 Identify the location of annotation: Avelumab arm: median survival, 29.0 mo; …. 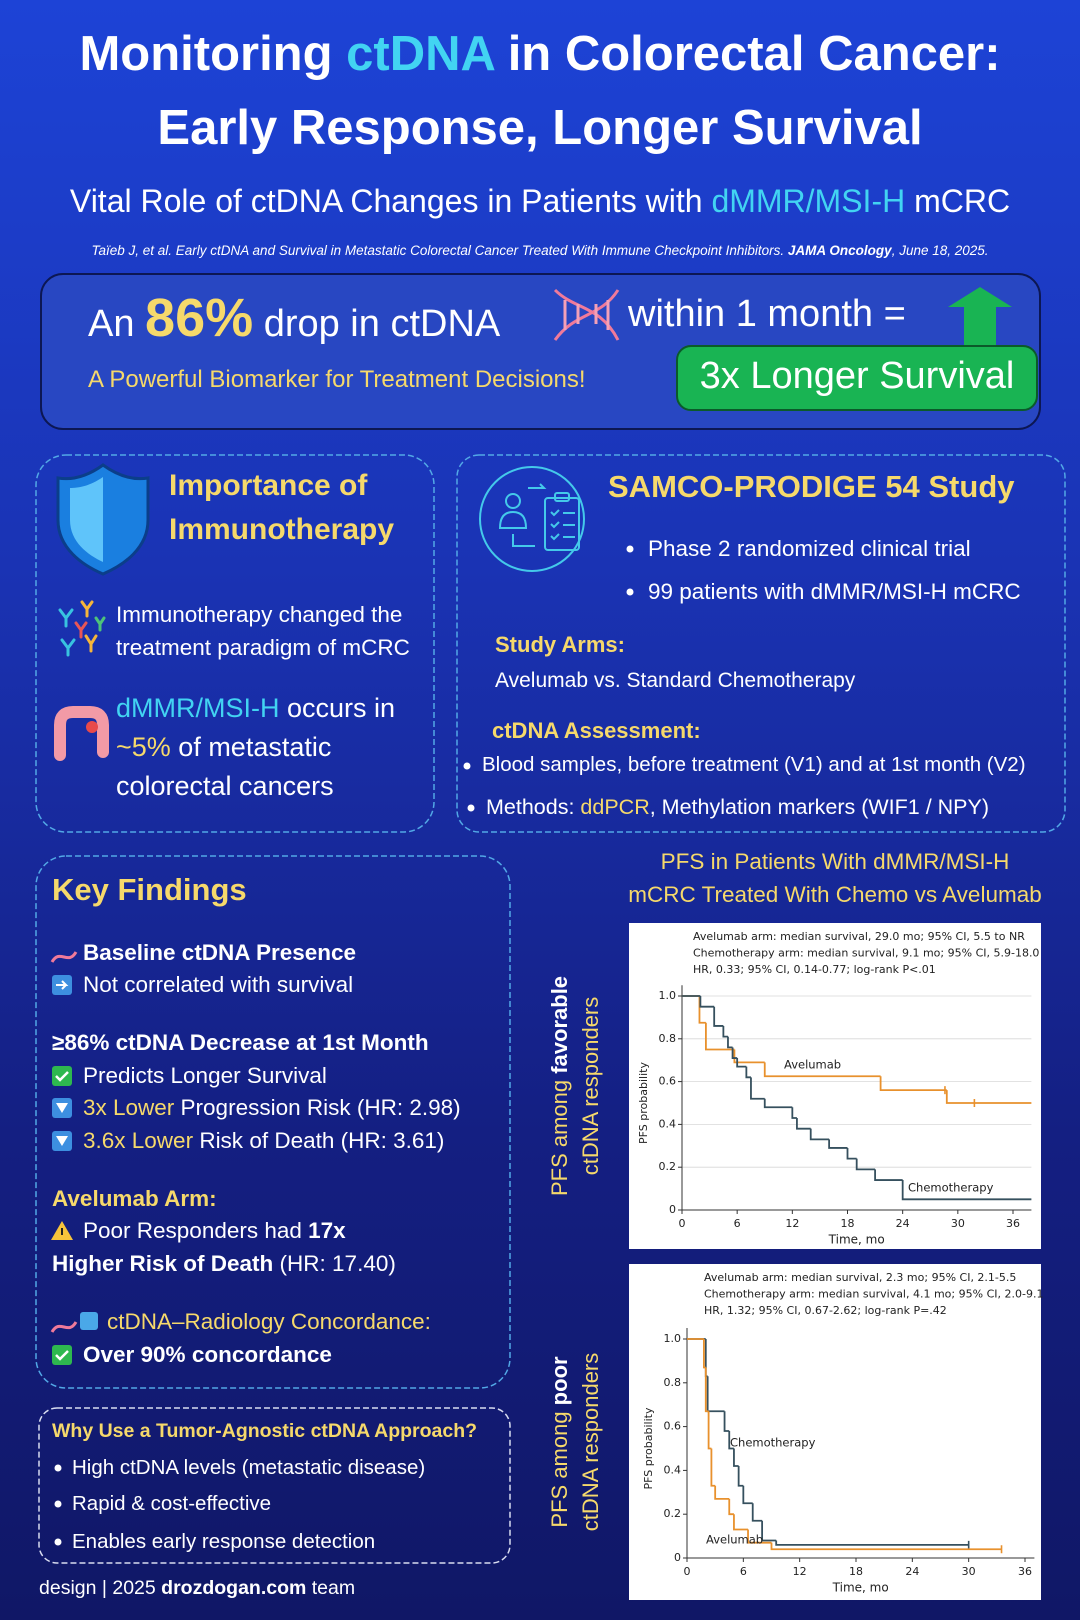
(859, 936).